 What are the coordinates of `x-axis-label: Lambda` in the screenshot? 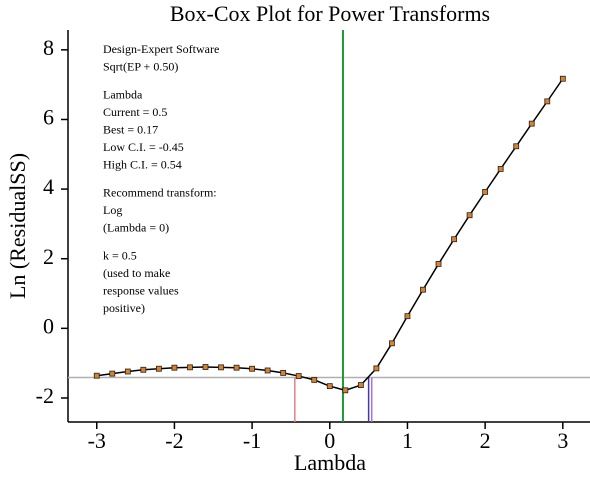 It's located at (330, 462).